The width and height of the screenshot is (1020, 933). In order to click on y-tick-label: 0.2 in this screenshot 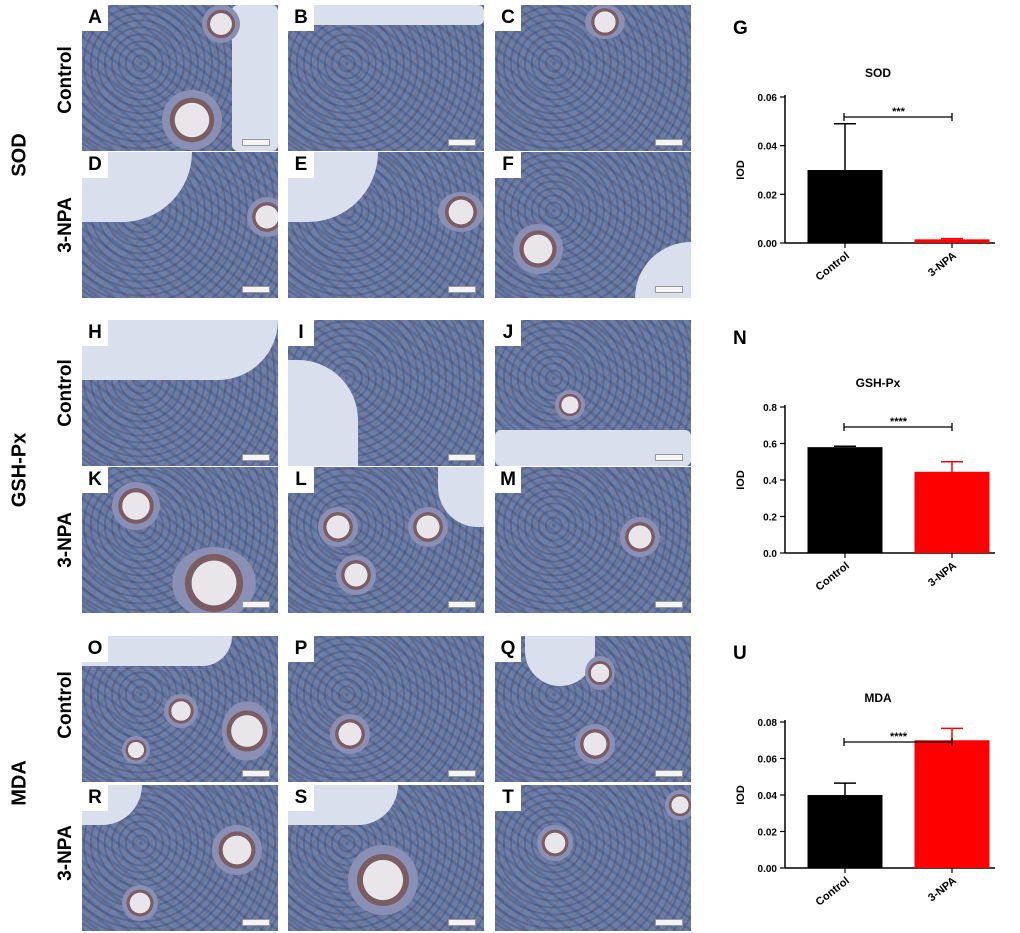, I will do `click(770, 518)`.